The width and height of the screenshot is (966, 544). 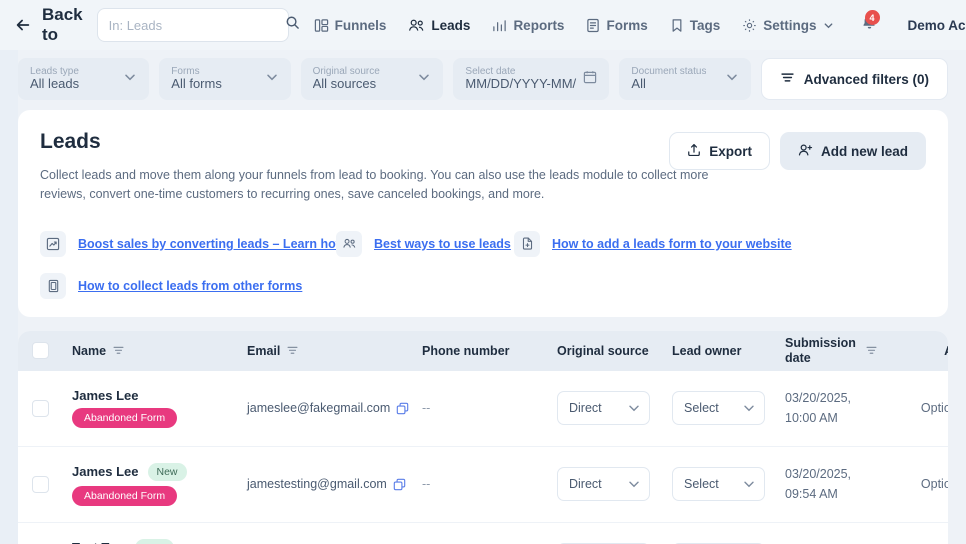 What do you see at coordinates (851, 542) in the screenshot?
I see `cell-submission-date: 03/20/2025, 09:22 AM` at bounding box center [851, 542].